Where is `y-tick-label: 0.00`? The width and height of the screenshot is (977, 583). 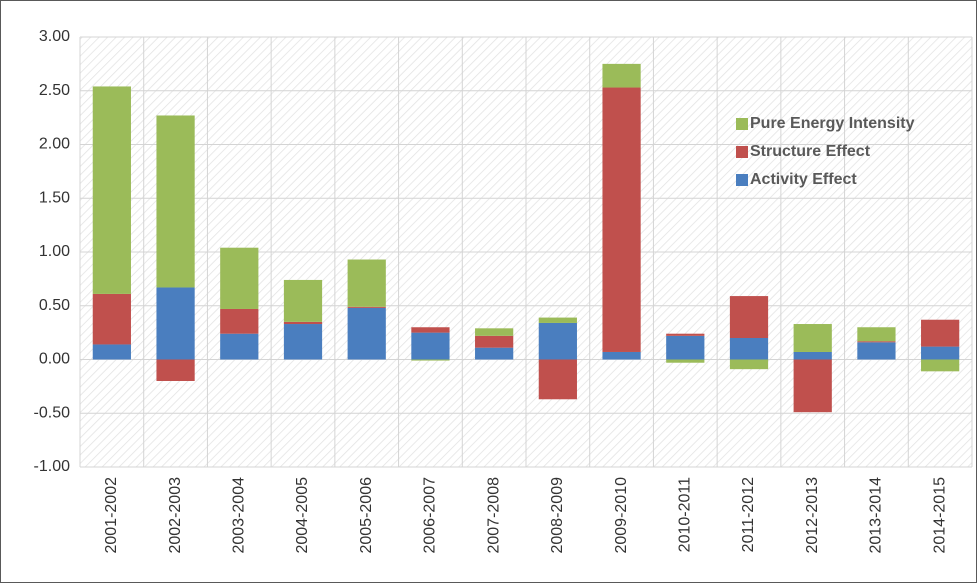 y-tick-label: 0.00 is located at coordinates (54, 359).